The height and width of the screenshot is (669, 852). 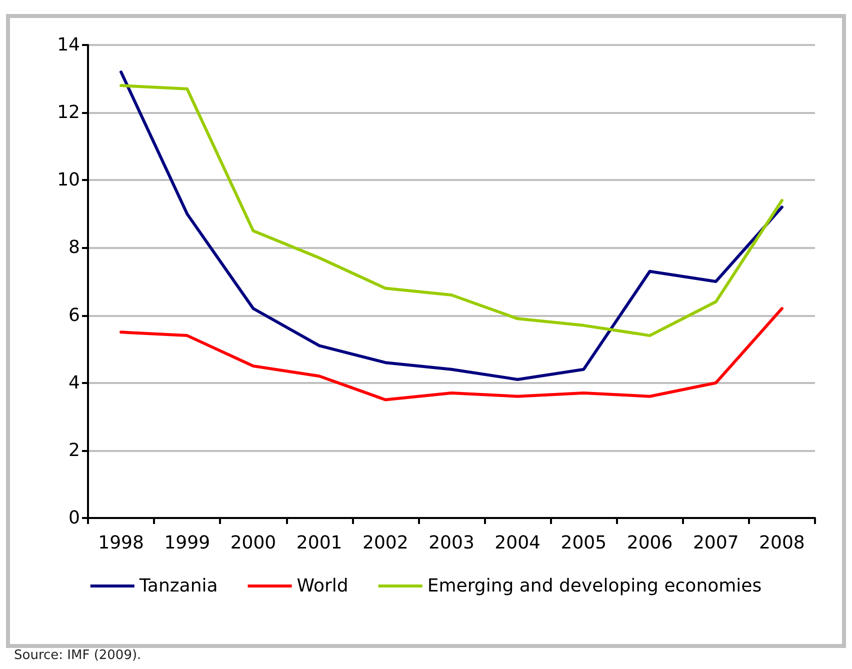 What do you see at coordinates (74, 450) in the screenshot?
I see `y-tick-label: 2` at bounding box center [74, 450].